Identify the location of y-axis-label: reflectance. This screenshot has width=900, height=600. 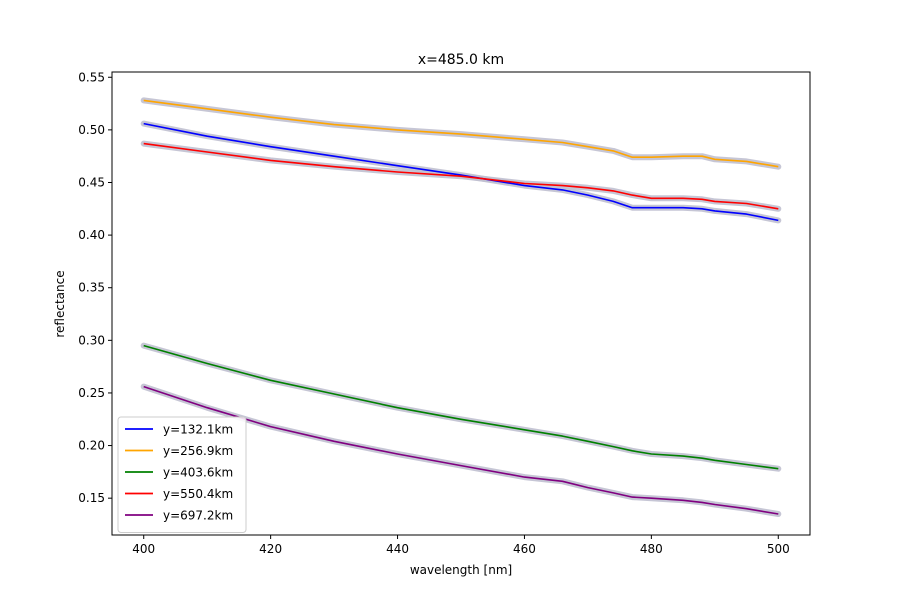
(60, 303).